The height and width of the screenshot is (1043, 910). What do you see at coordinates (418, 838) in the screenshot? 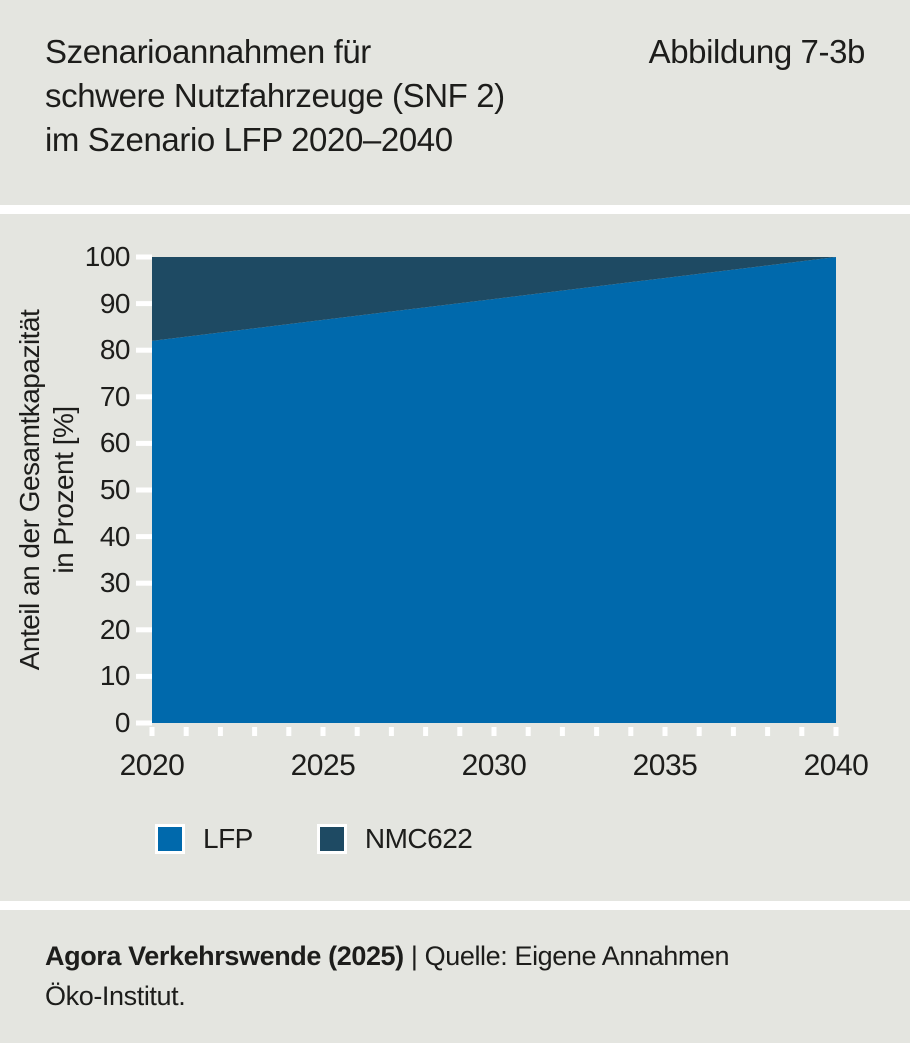
I see `legend-label-nmc622: NMC622` at bounding box center [418, 838].